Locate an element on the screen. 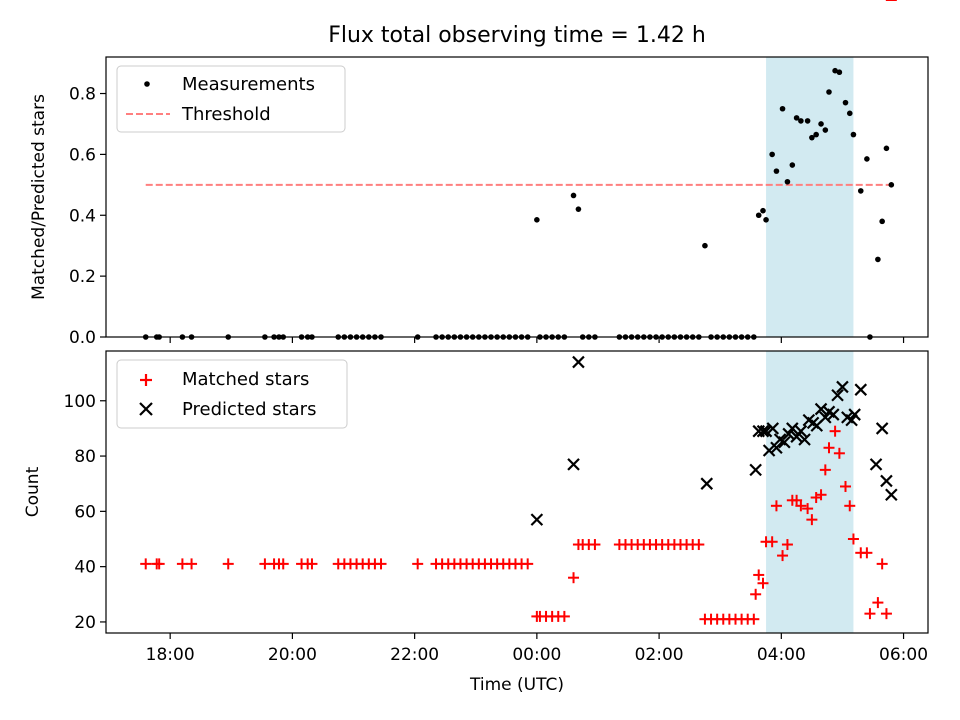 The height and width of the screenshot is (720, 960). legend-threshold-label: Threshold is located at coordinates (226, 114).